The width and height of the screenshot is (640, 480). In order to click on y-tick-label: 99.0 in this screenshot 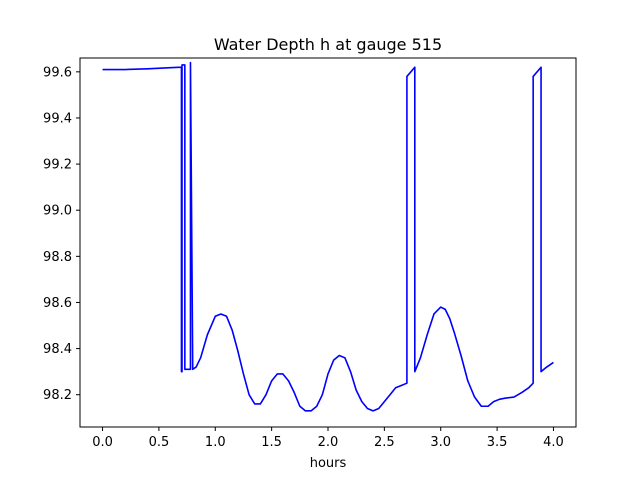, I will do `click(57, 211)`.